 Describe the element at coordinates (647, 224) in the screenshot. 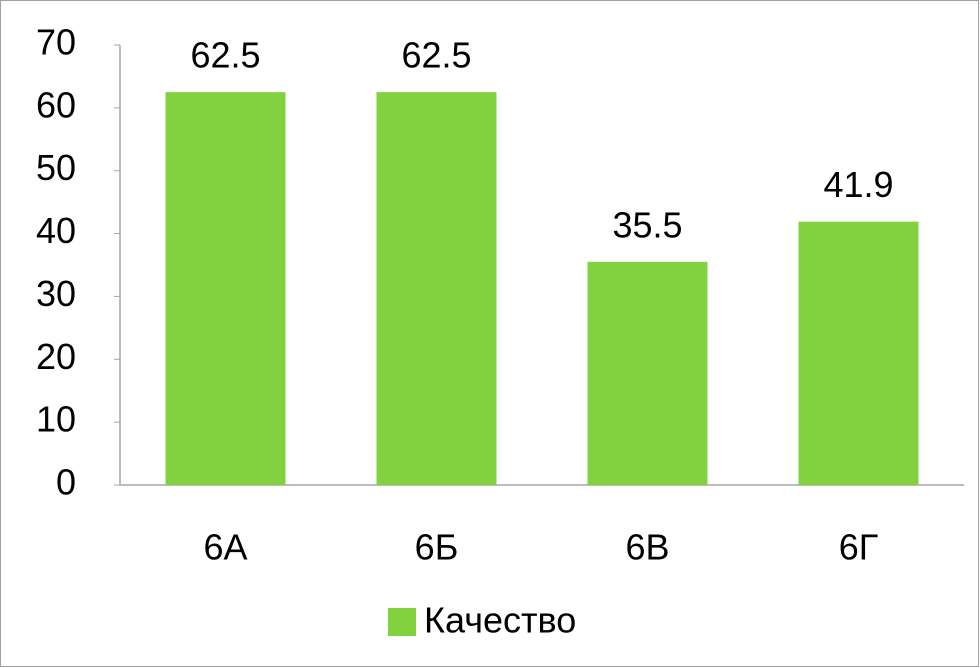

I see `data-label: 35.5` at that location.